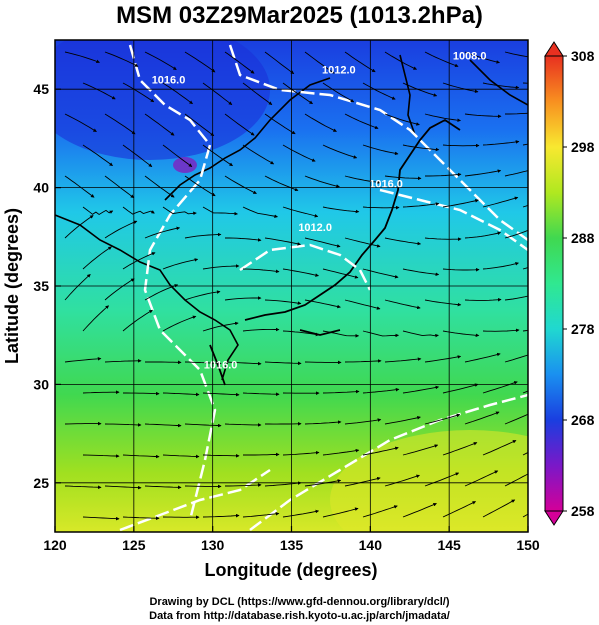  I want to click on colorbar-tick-label: 268, so click(583, 420).